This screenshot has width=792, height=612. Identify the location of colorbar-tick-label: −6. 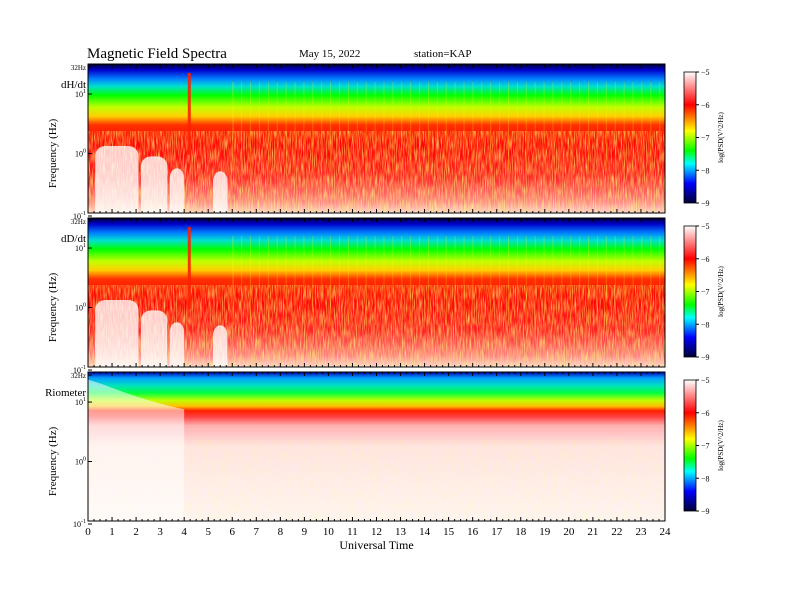
(705, 105).